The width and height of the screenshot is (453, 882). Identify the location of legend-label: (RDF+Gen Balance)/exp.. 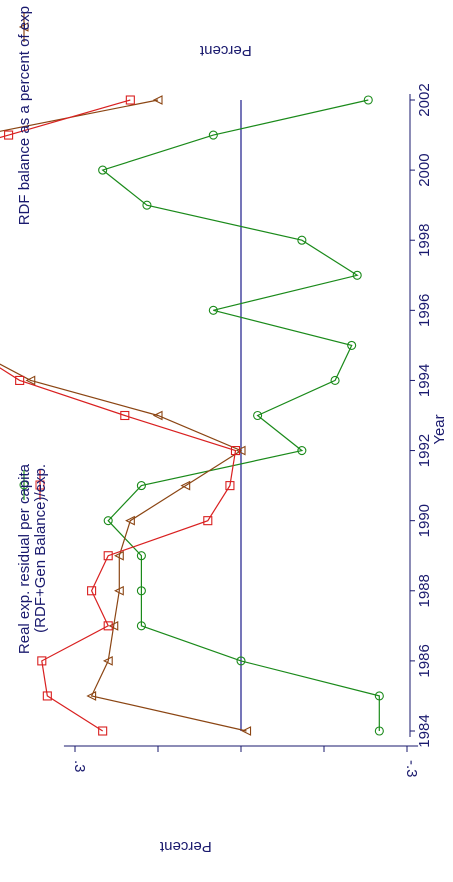
(40, 548).